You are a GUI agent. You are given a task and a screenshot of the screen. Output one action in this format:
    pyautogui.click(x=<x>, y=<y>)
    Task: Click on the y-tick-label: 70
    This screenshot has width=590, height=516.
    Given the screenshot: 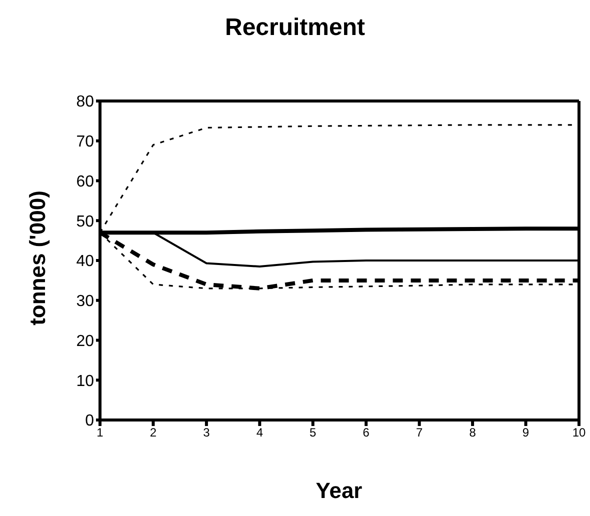 What is the action you would take?
    pyautogui.click(x=85, y=142)
    